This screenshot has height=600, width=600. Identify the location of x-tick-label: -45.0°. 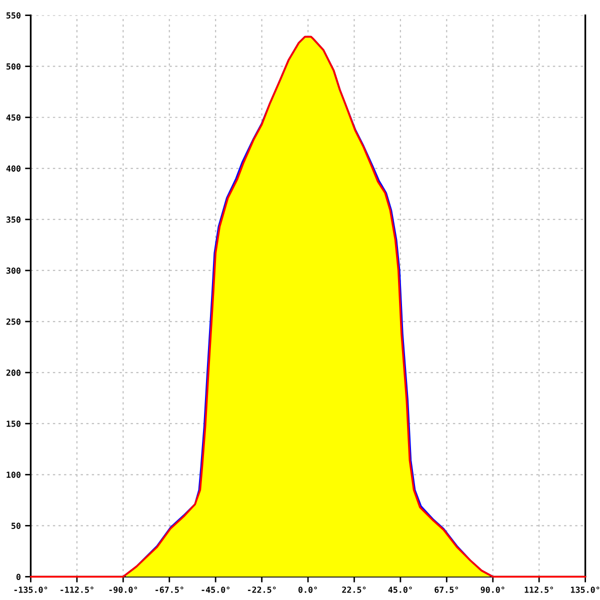
(216, 589).